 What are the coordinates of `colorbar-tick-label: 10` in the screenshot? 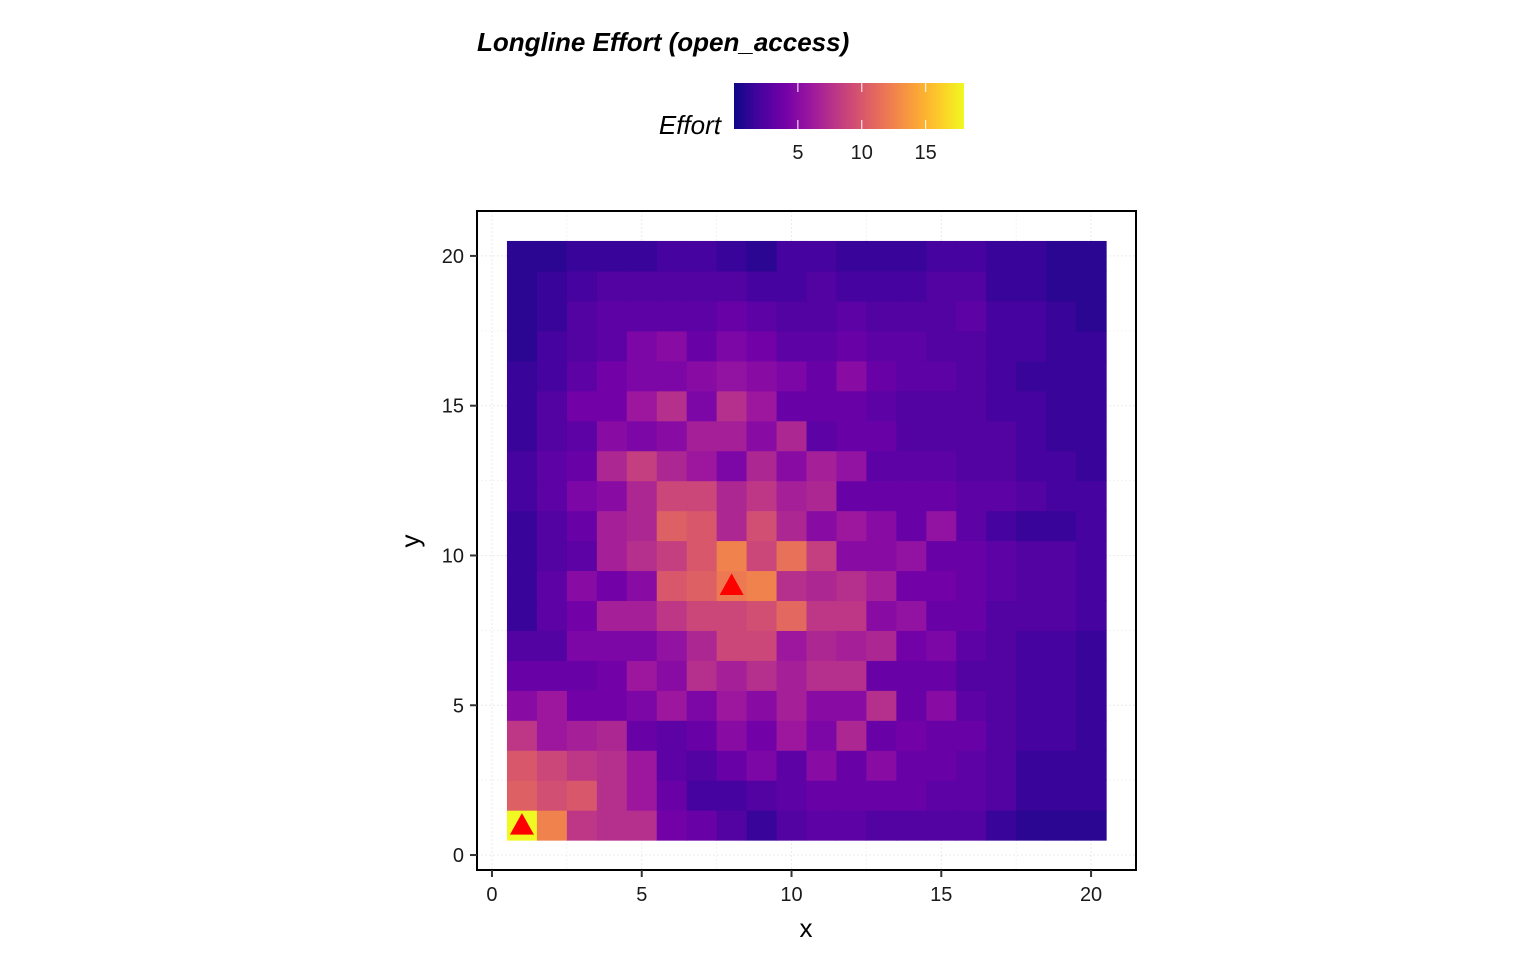 It's located at (862, 153).